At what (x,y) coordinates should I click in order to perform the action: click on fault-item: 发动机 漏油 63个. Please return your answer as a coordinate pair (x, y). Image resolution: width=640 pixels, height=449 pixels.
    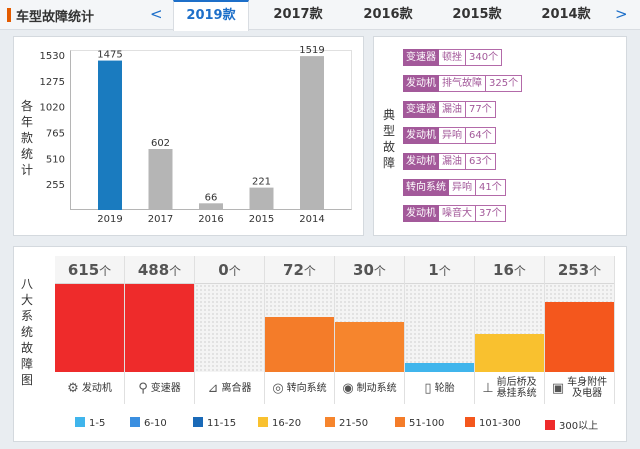
    Looking at the image, I should click on (449, 161).